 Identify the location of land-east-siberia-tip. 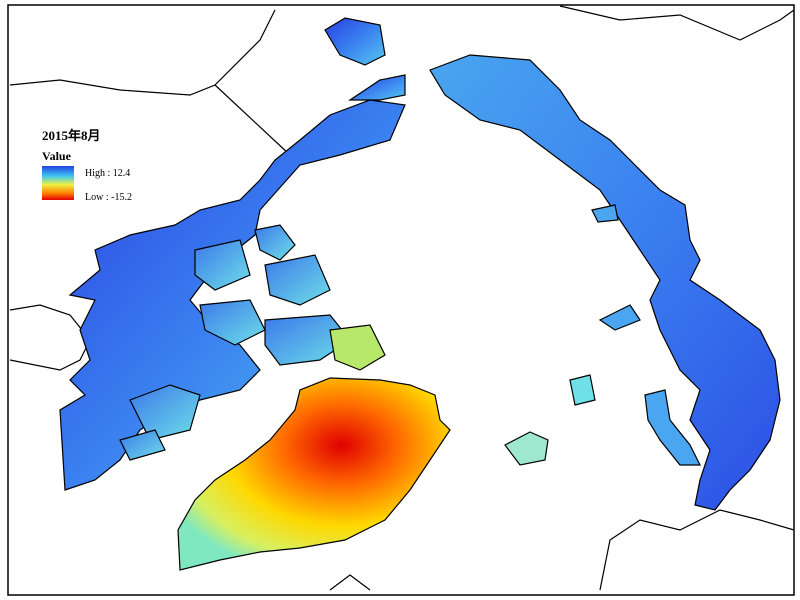
(377, 87).